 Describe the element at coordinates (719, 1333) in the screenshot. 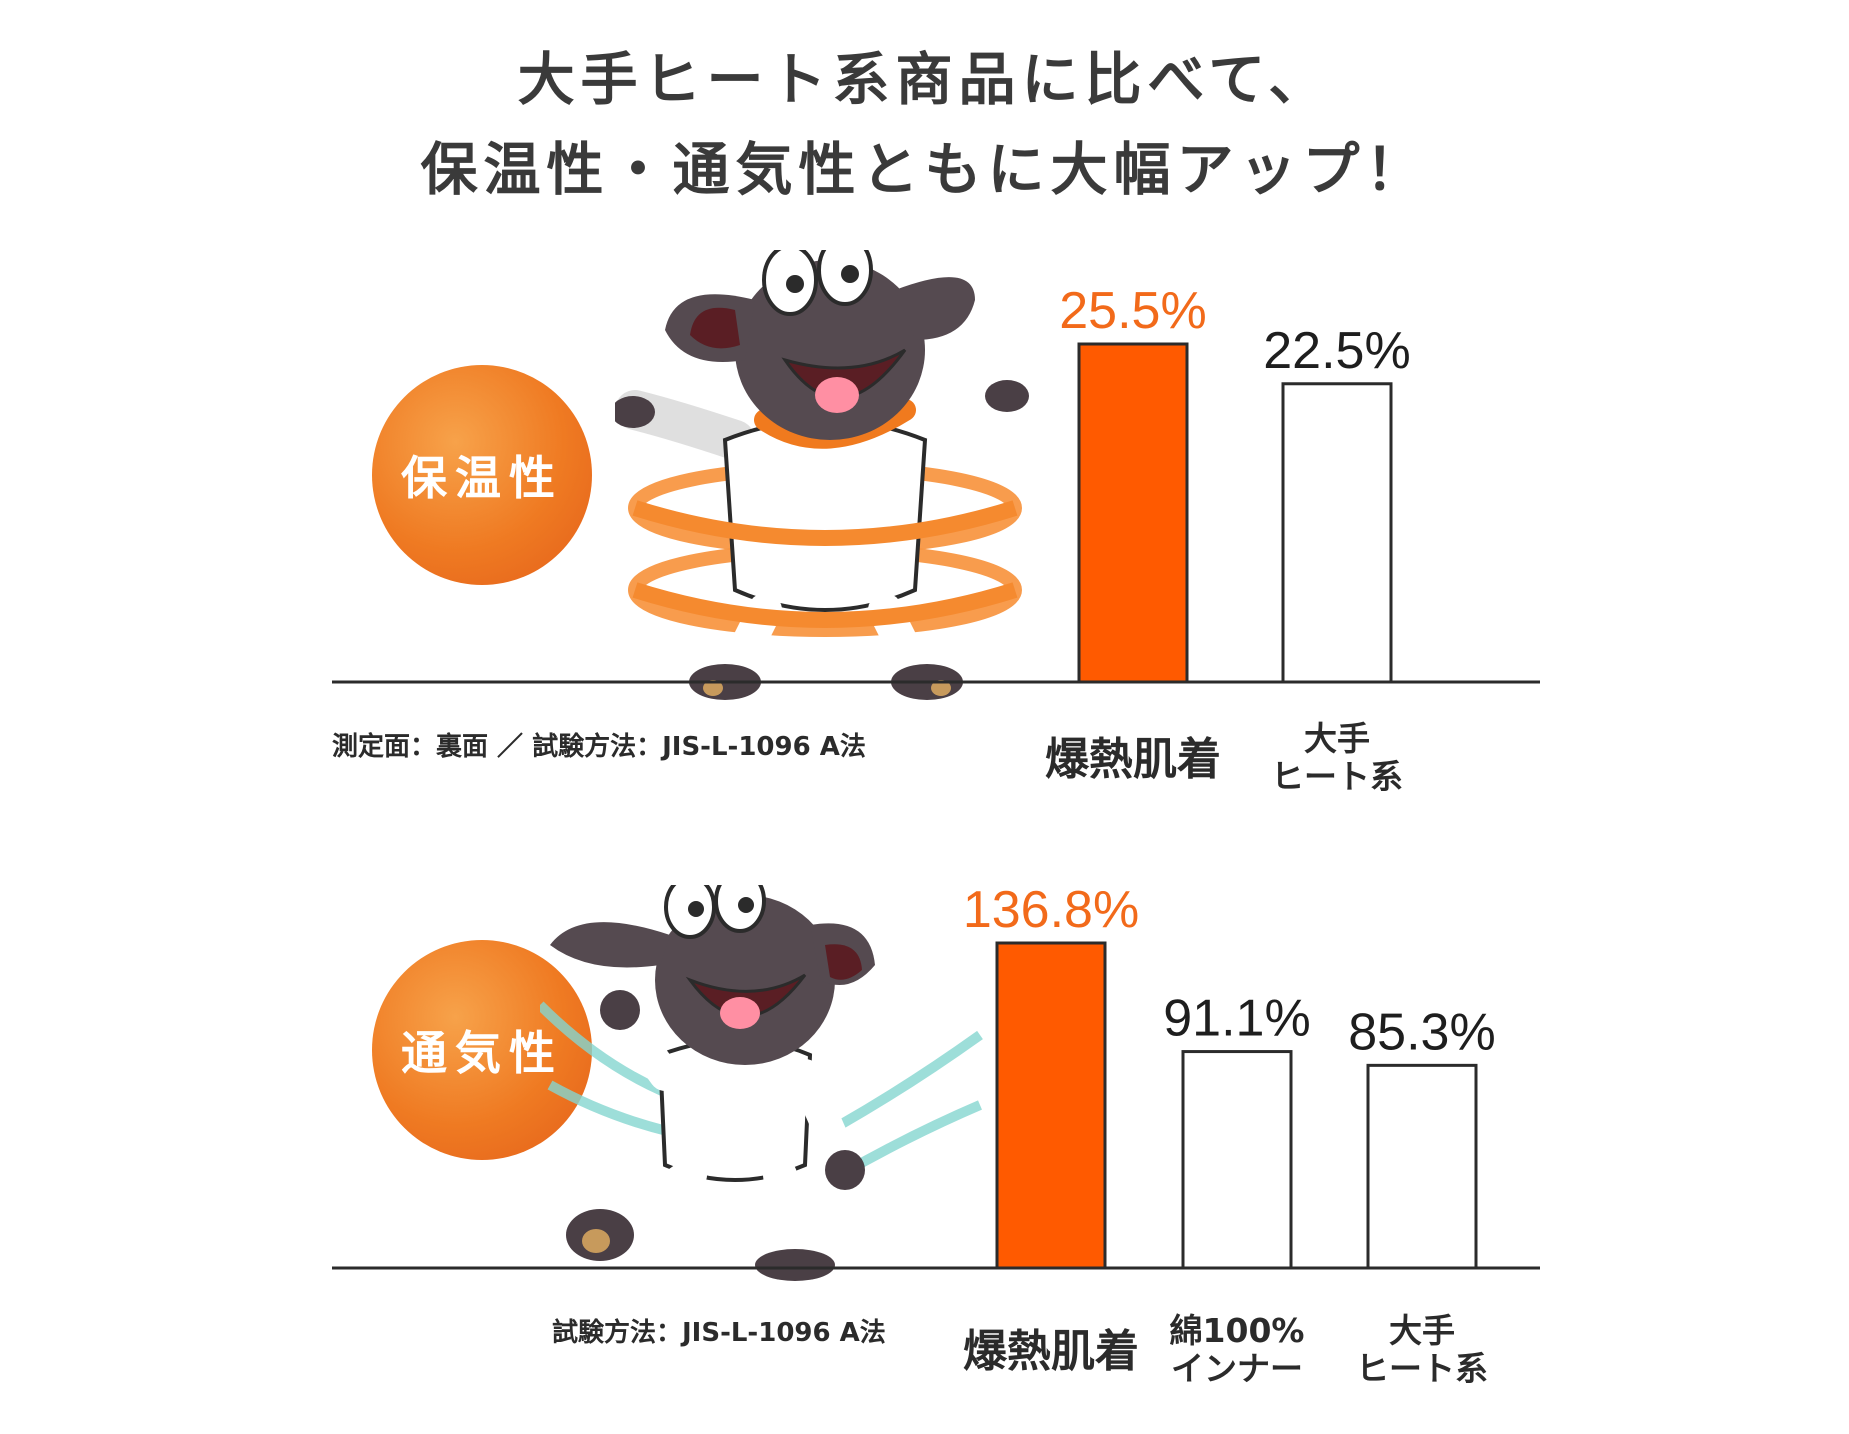

I see `measurement-note-breathability: 試験方法：JIS-L-1096 A法` at that location.